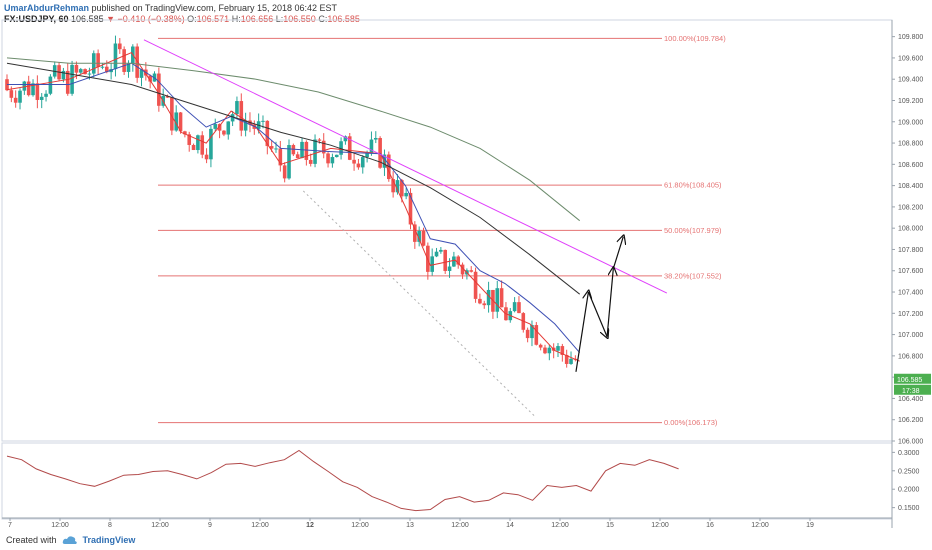 The image size is (932, 550). What do you see at coordinates (912, 378) in the screenshot?
I see `current-price-tag` at bounding box center [912, 378].